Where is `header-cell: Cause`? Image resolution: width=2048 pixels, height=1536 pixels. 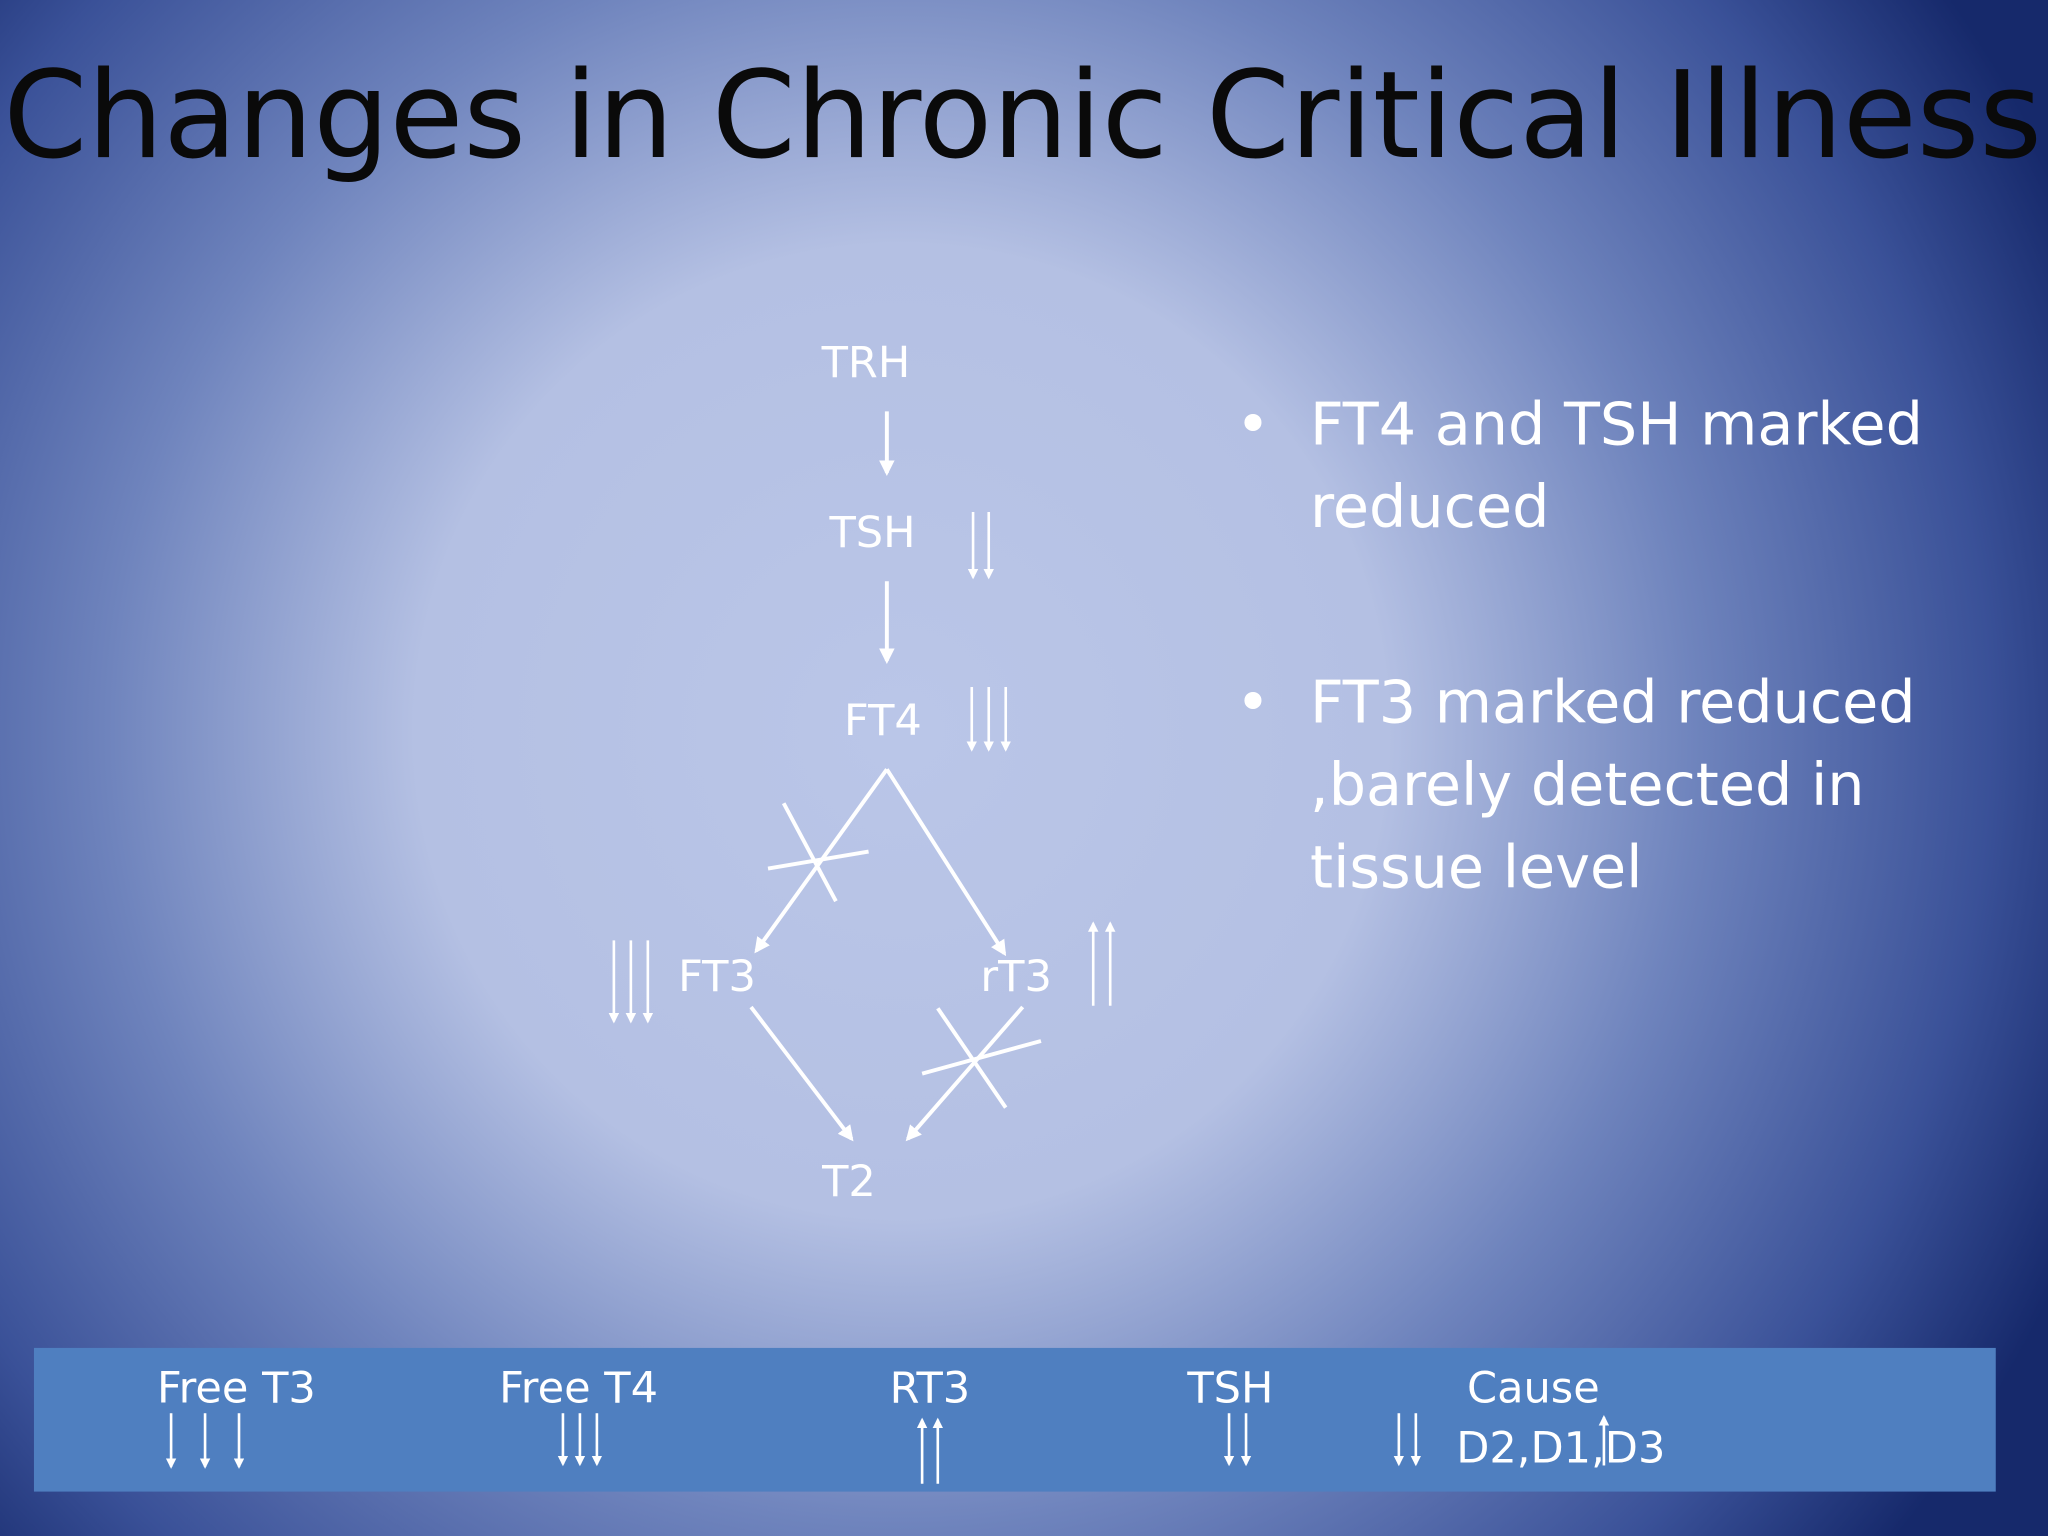 header-cell: Cause is located at coordinates (1533, 1389).